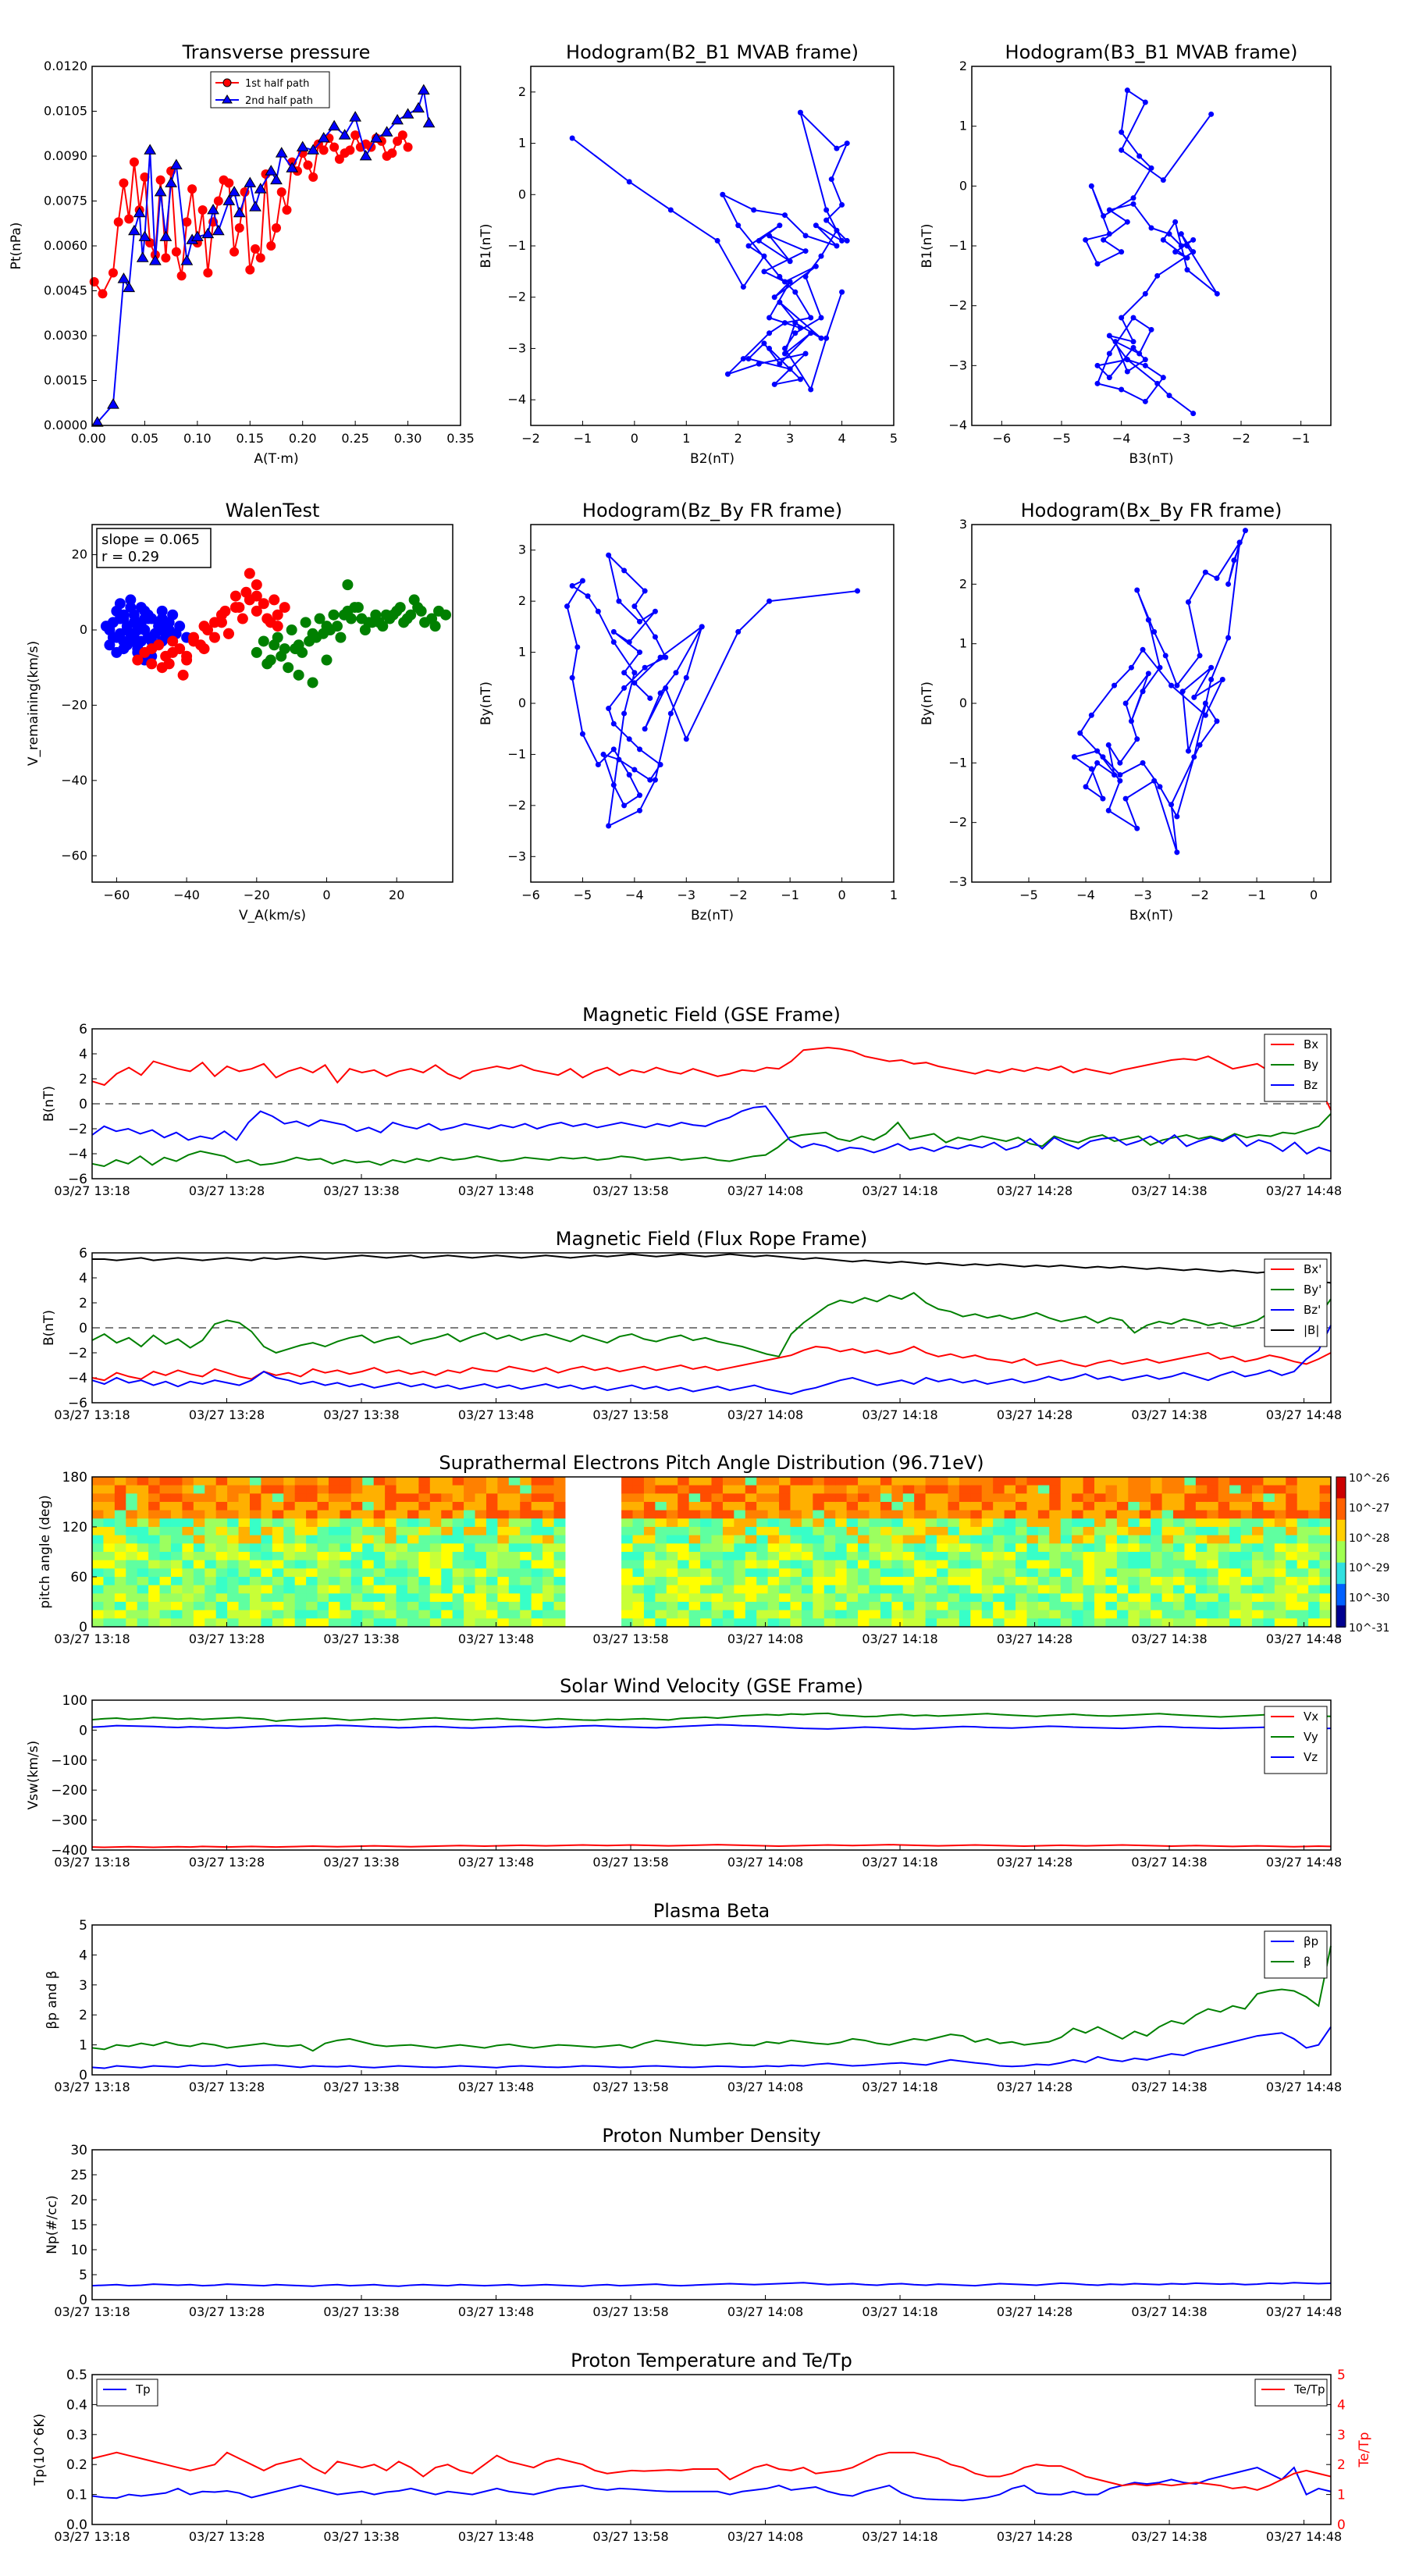 This screenshot has width=1405, height=2576. Describe the element at coordinates (34, 703) in the screenshot. I see `y-axis-label: V_remaining(km/s)` at that location.